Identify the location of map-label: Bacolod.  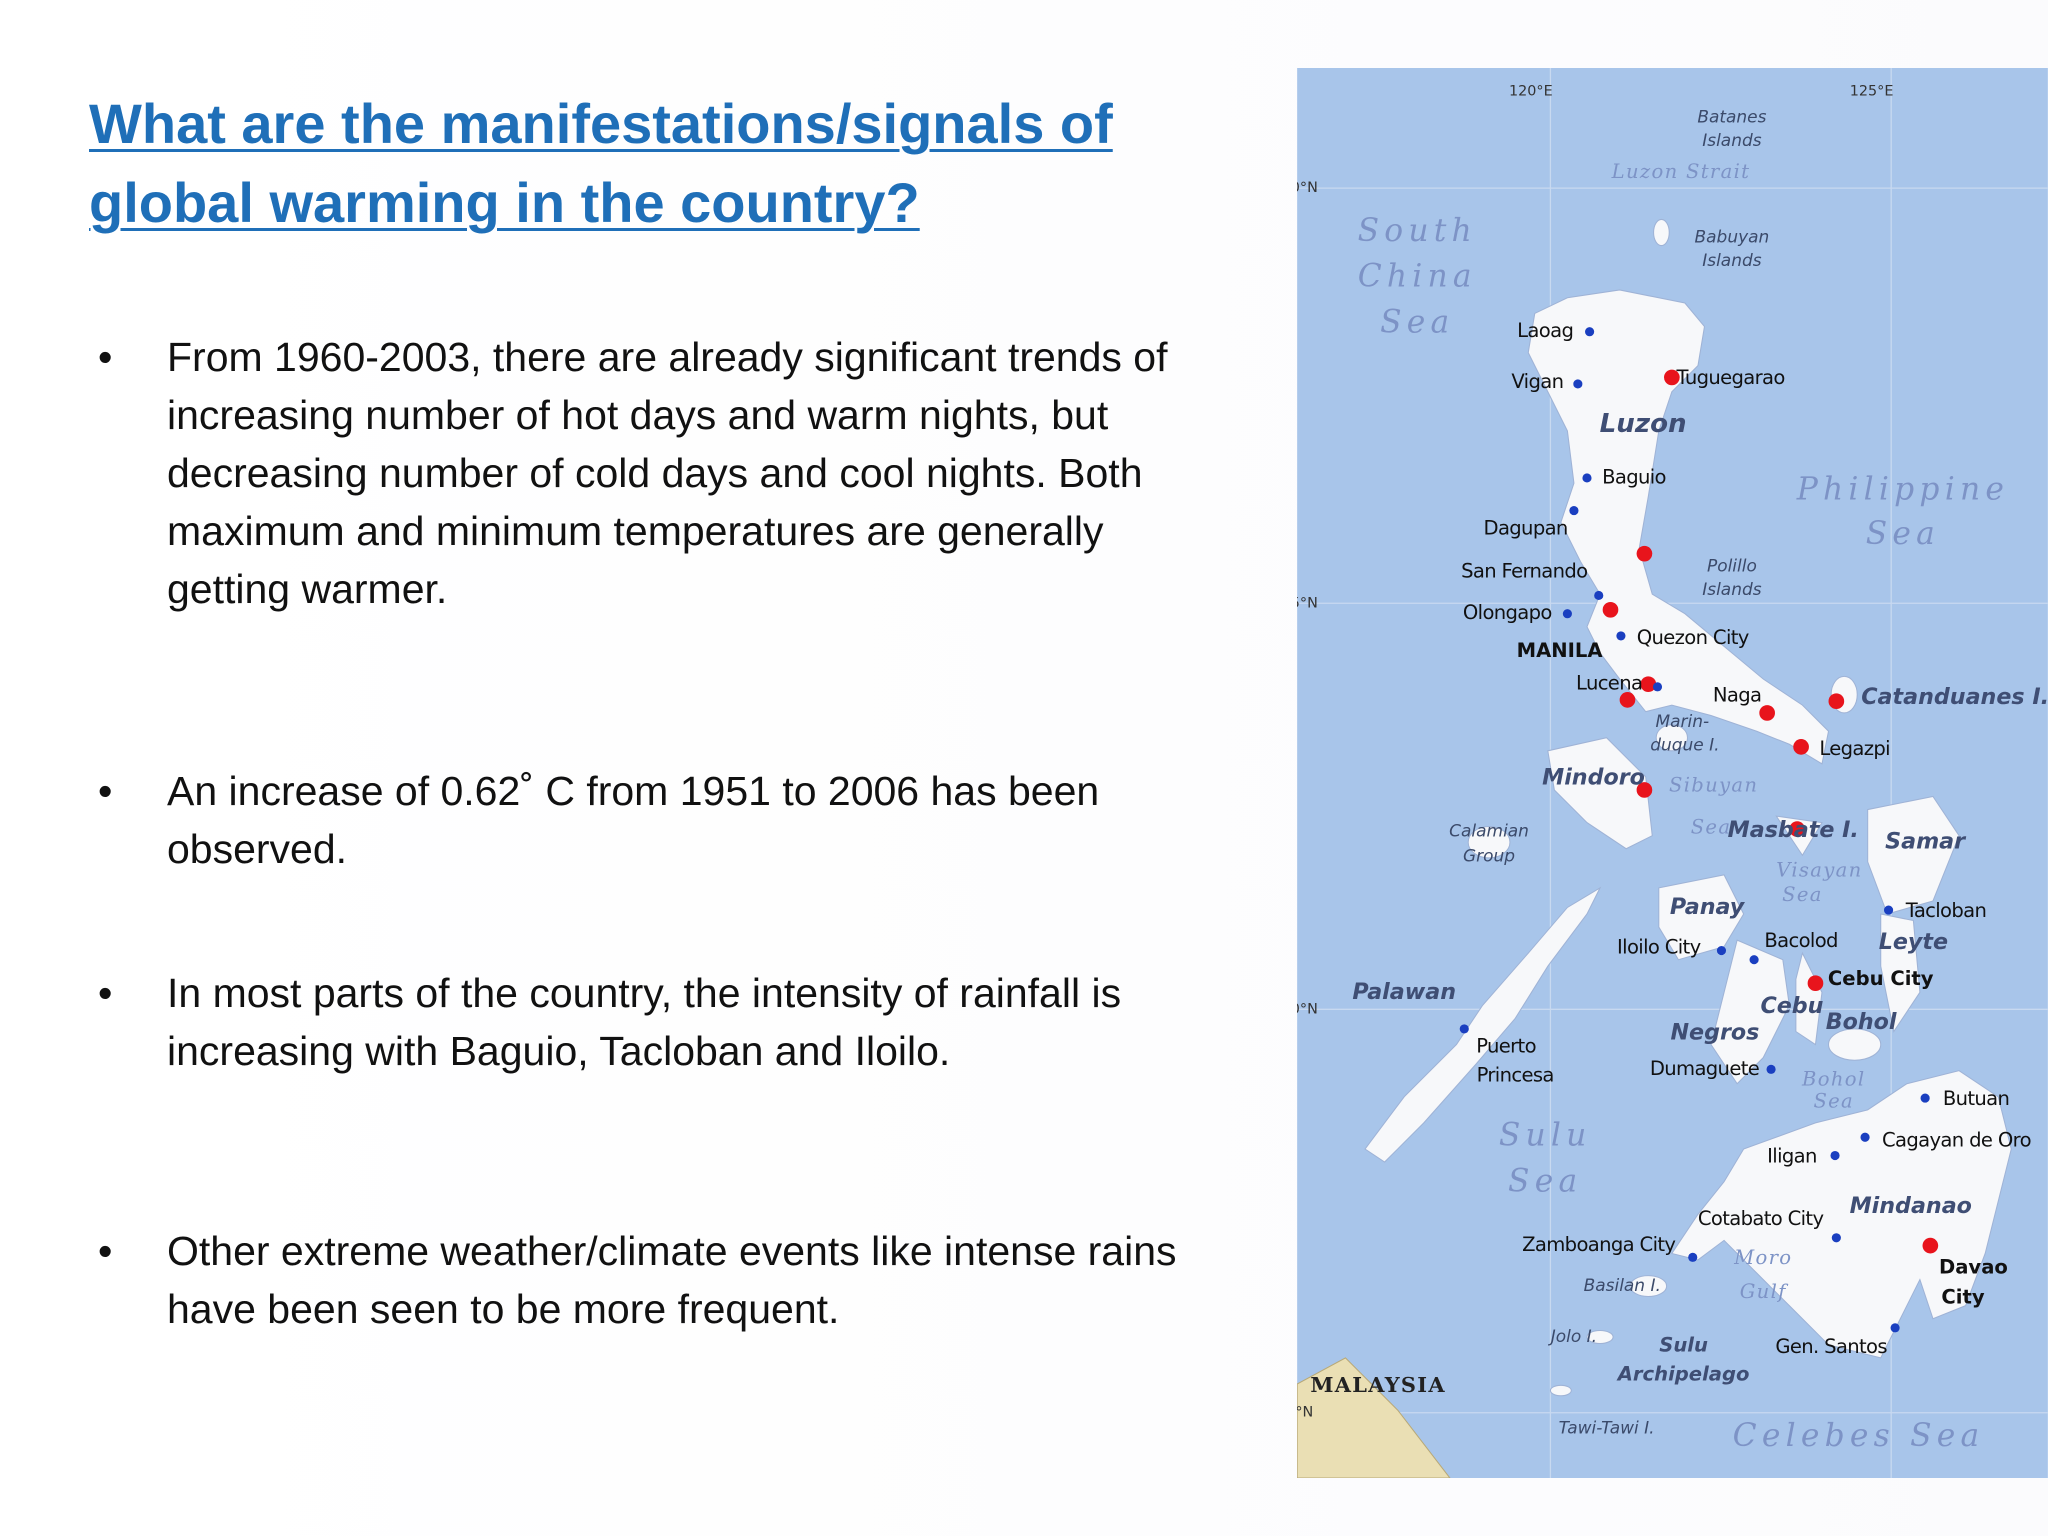
(1800, 940).